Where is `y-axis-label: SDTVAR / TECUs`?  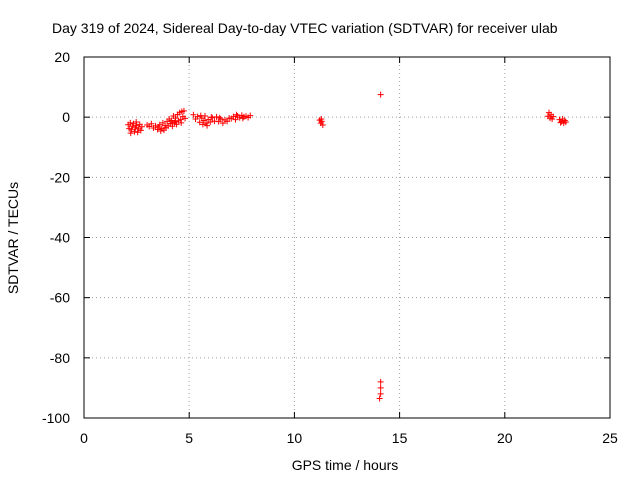
y-axis-label: SDTVAR / TECUs is located at coordinates (13, 238).